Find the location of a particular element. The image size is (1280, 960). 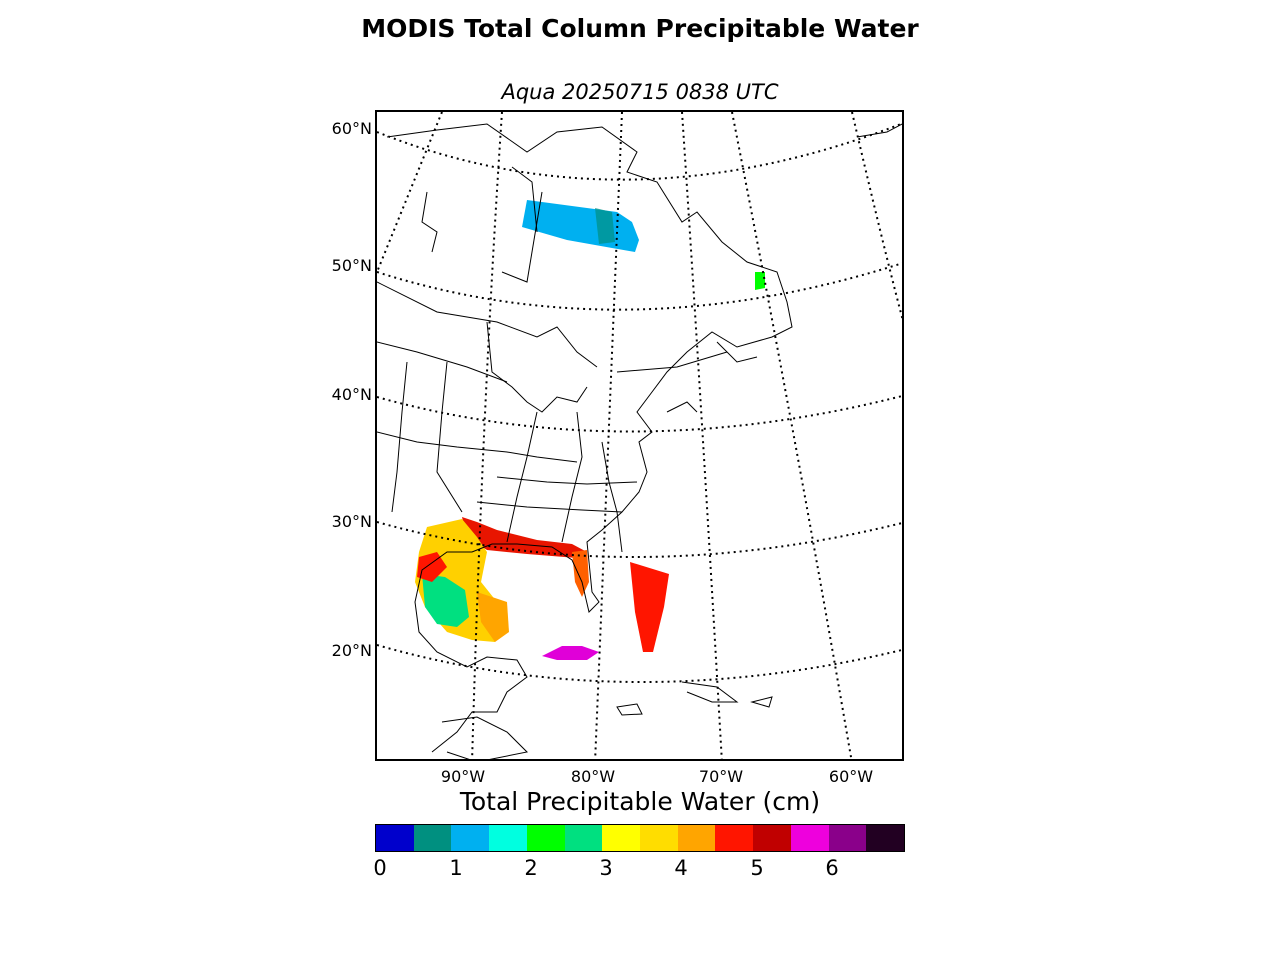

swath-cuba is located at coordinates (570, 653).